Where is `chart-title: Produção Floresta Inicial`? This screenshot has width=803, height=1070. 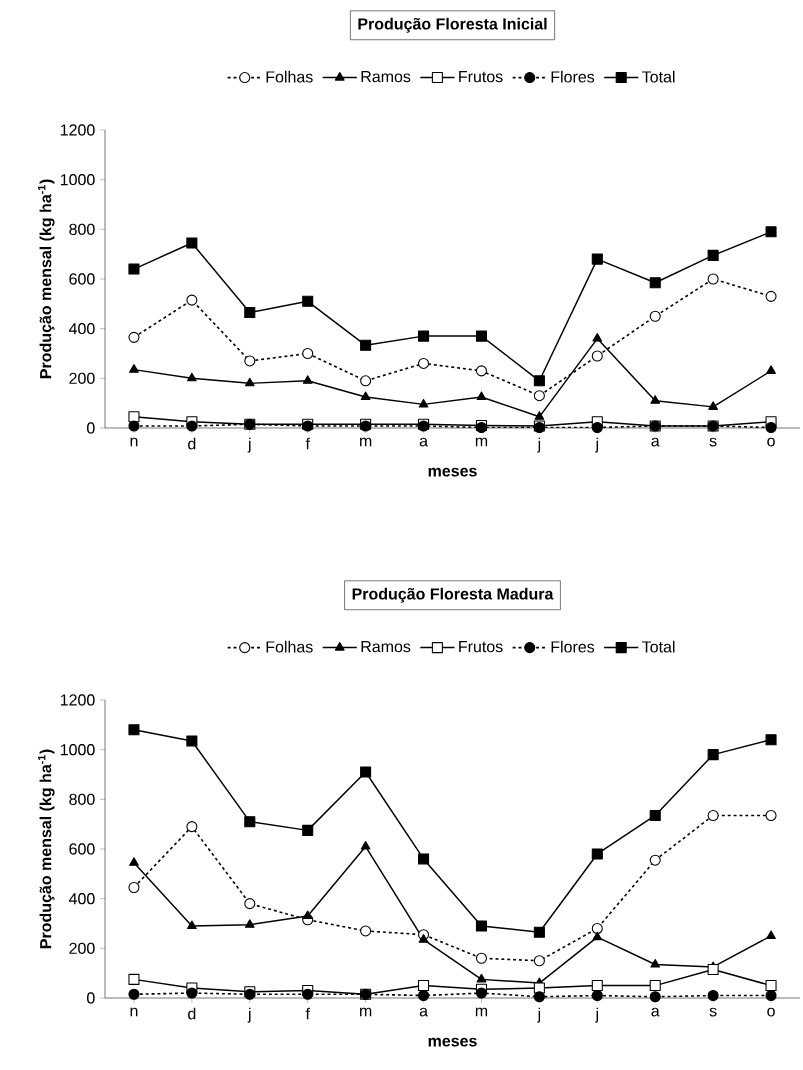 chart-title: Produção Floresta Inicial is located at coordinates (452, 25).